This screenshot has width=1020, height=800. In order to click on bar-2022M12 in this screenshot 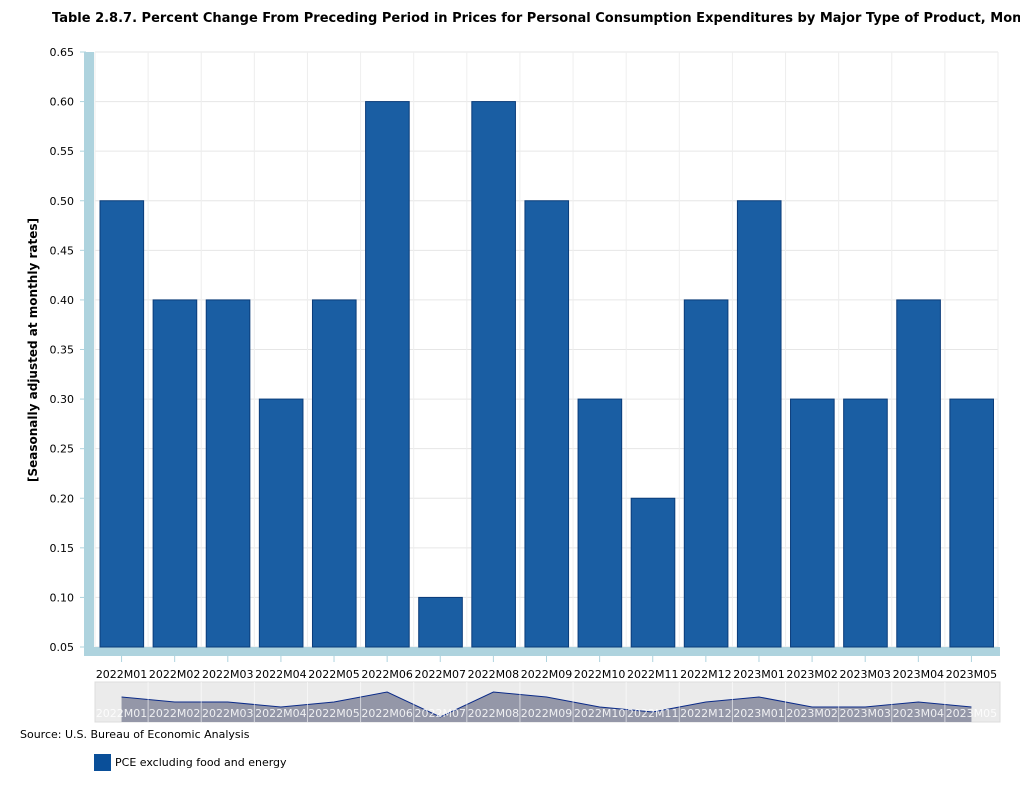, I will do `click(706, 473)`.